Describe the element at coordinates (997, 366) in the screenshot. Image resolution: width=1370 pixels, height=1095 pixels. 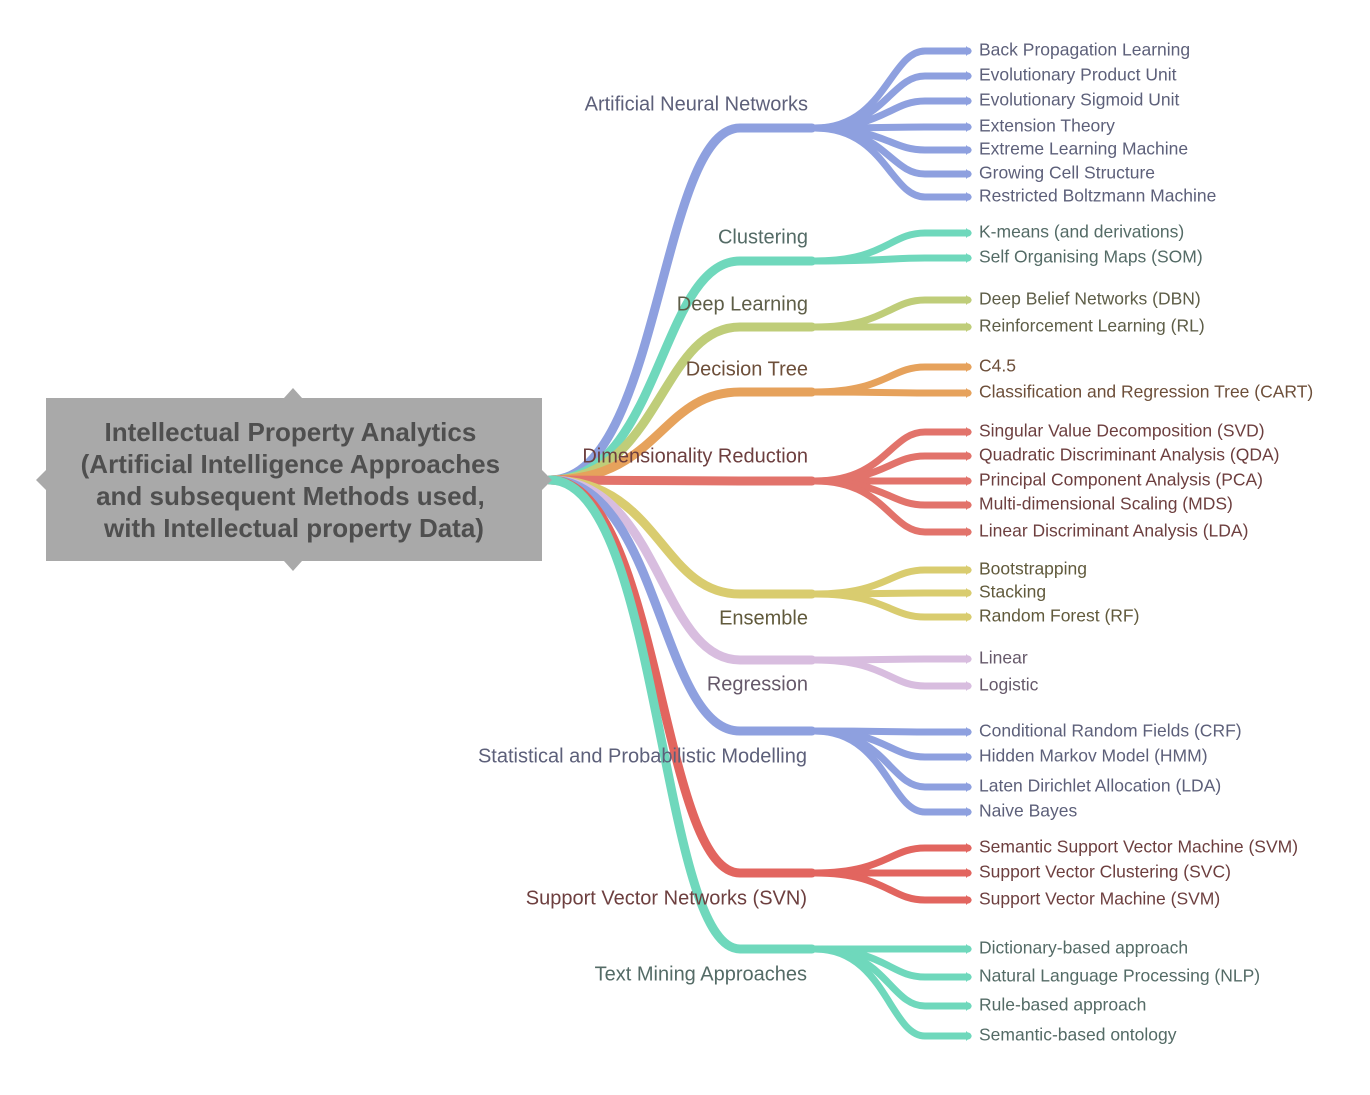
I see `leaf-label-c4-5: C4.5` at that location.